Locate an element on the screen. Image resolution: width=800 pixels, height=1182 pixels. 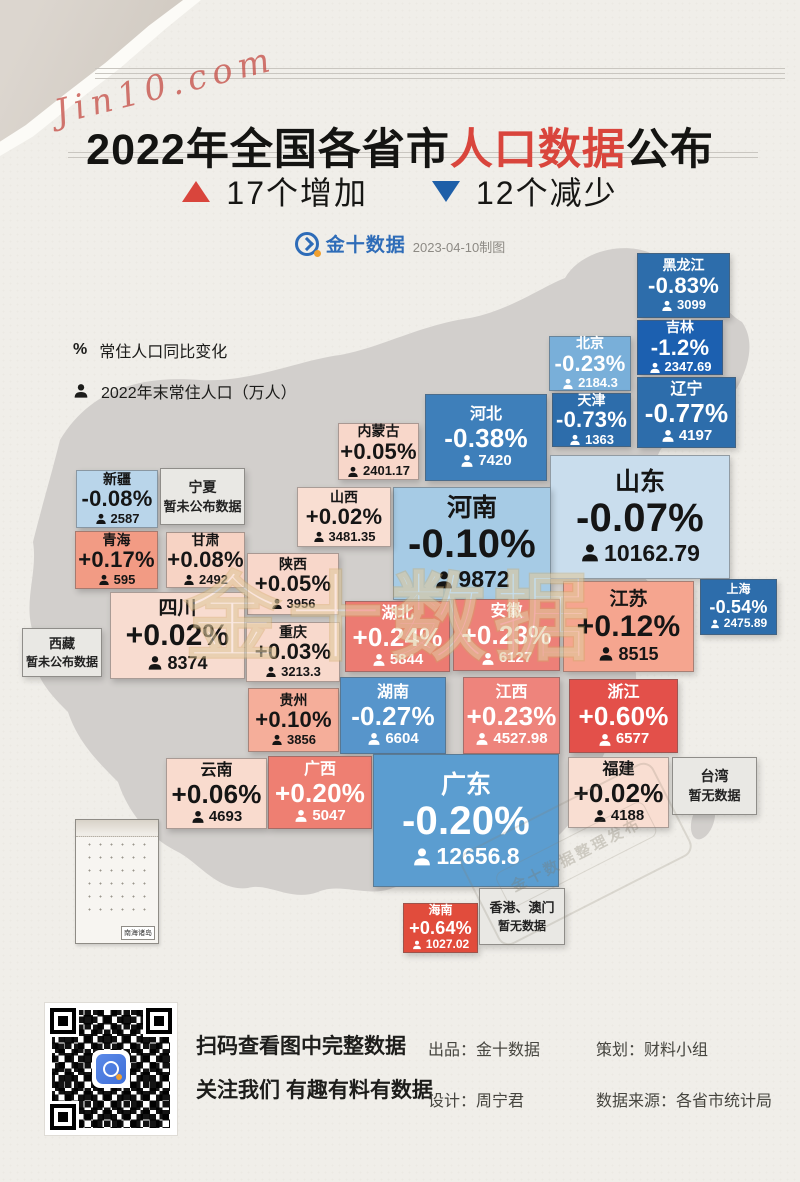
province-box: 湖南 -0.27% 6604 is located at coordinates (393, 715).